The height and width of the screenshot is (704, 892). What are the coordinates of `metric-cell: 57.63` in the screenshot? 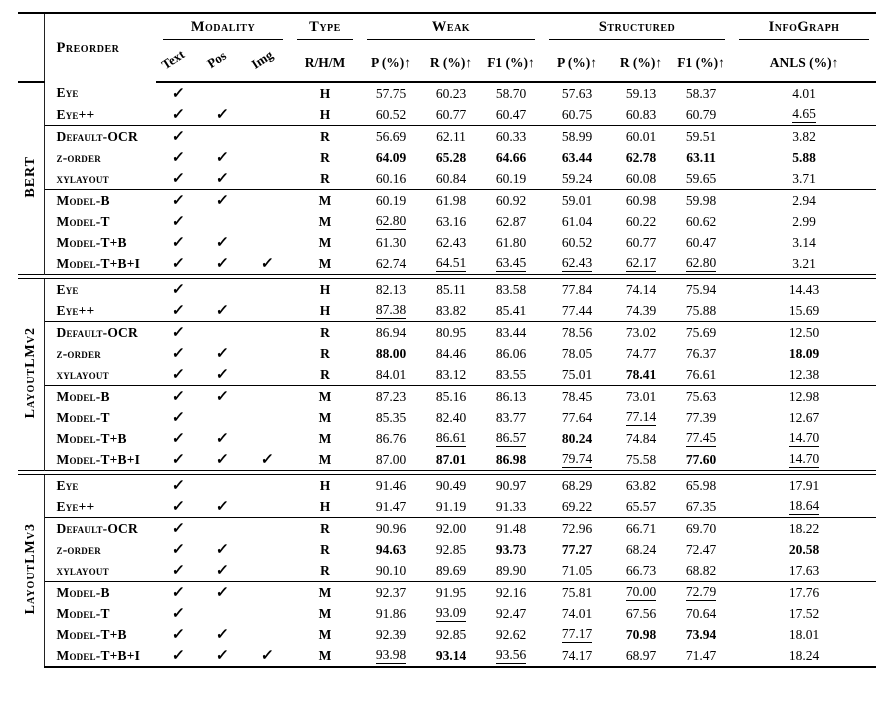 It's located at (577, 93).